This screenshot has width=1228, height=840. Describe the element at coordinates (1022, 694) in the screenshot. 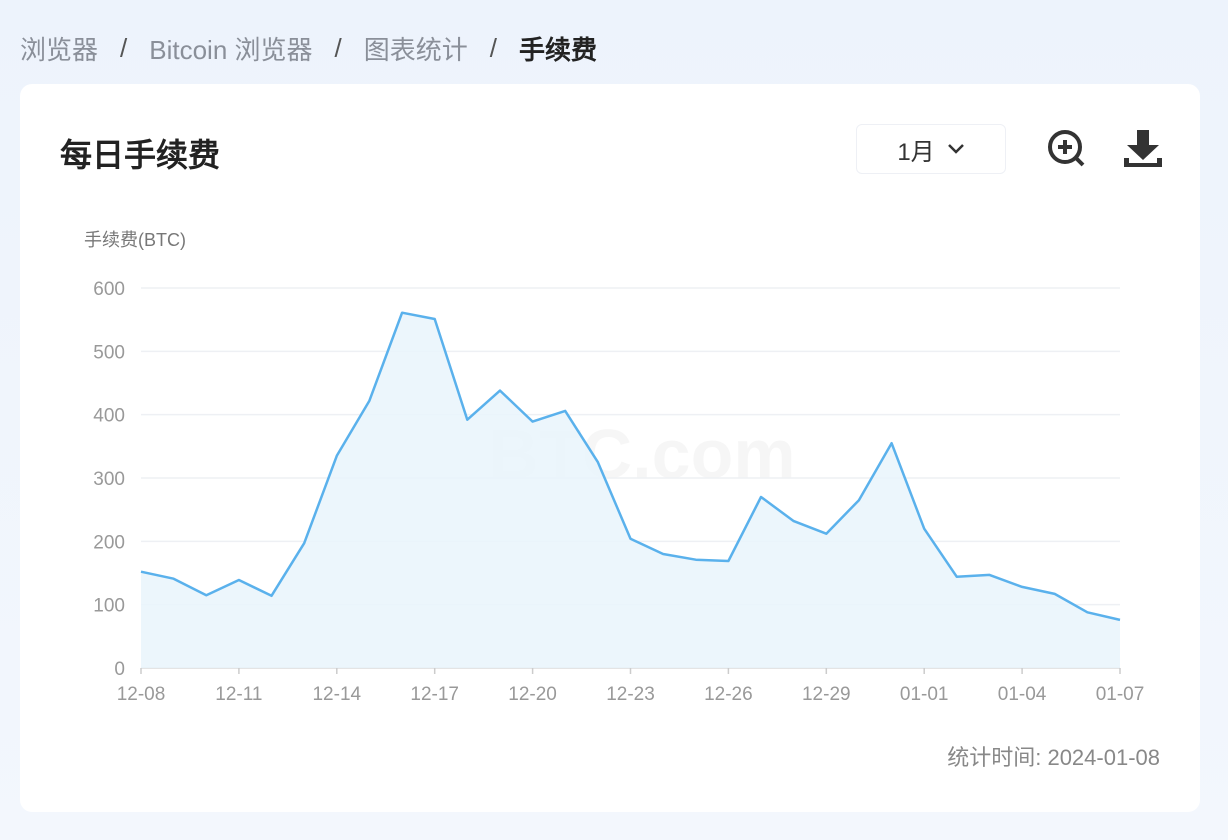

I see `x-tick-label: 01-04` at that location.